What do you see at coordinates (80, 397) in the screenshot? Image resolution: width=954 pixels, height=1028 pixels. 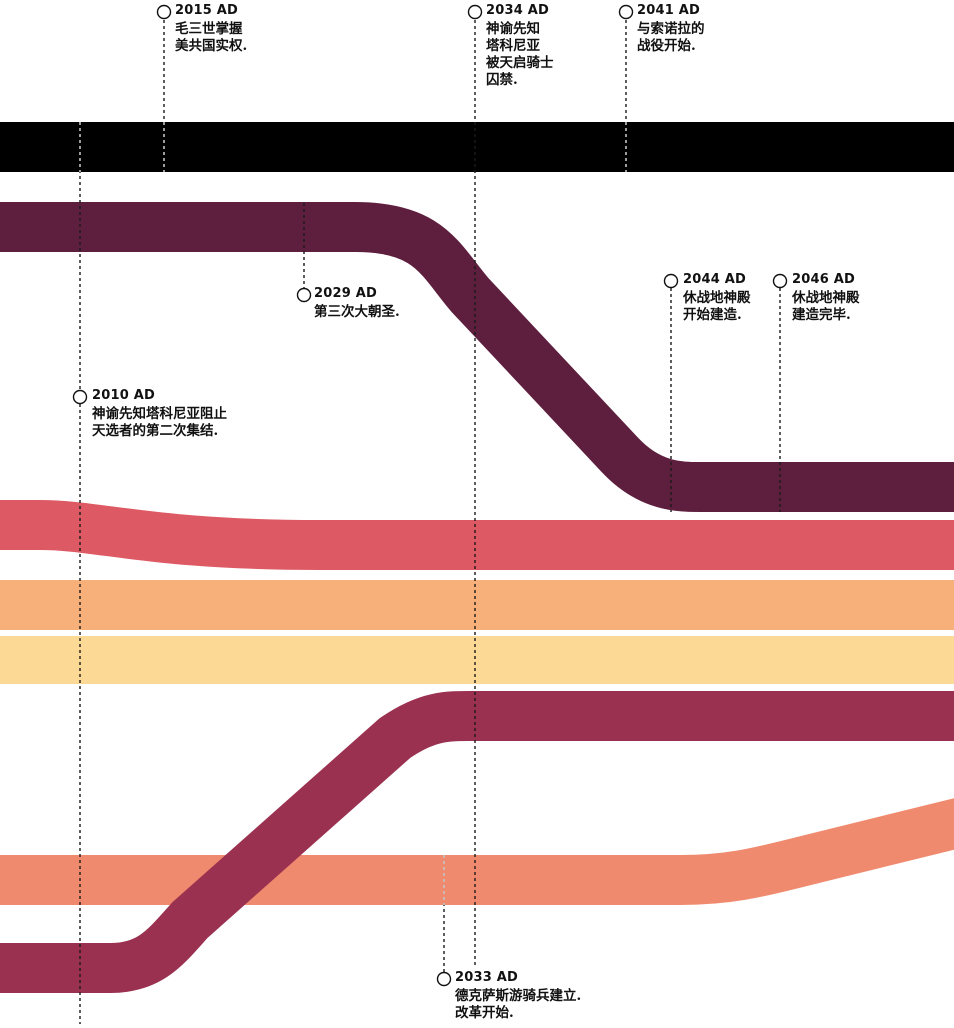 I see `marker-2010` at bounding box center [80, 397].